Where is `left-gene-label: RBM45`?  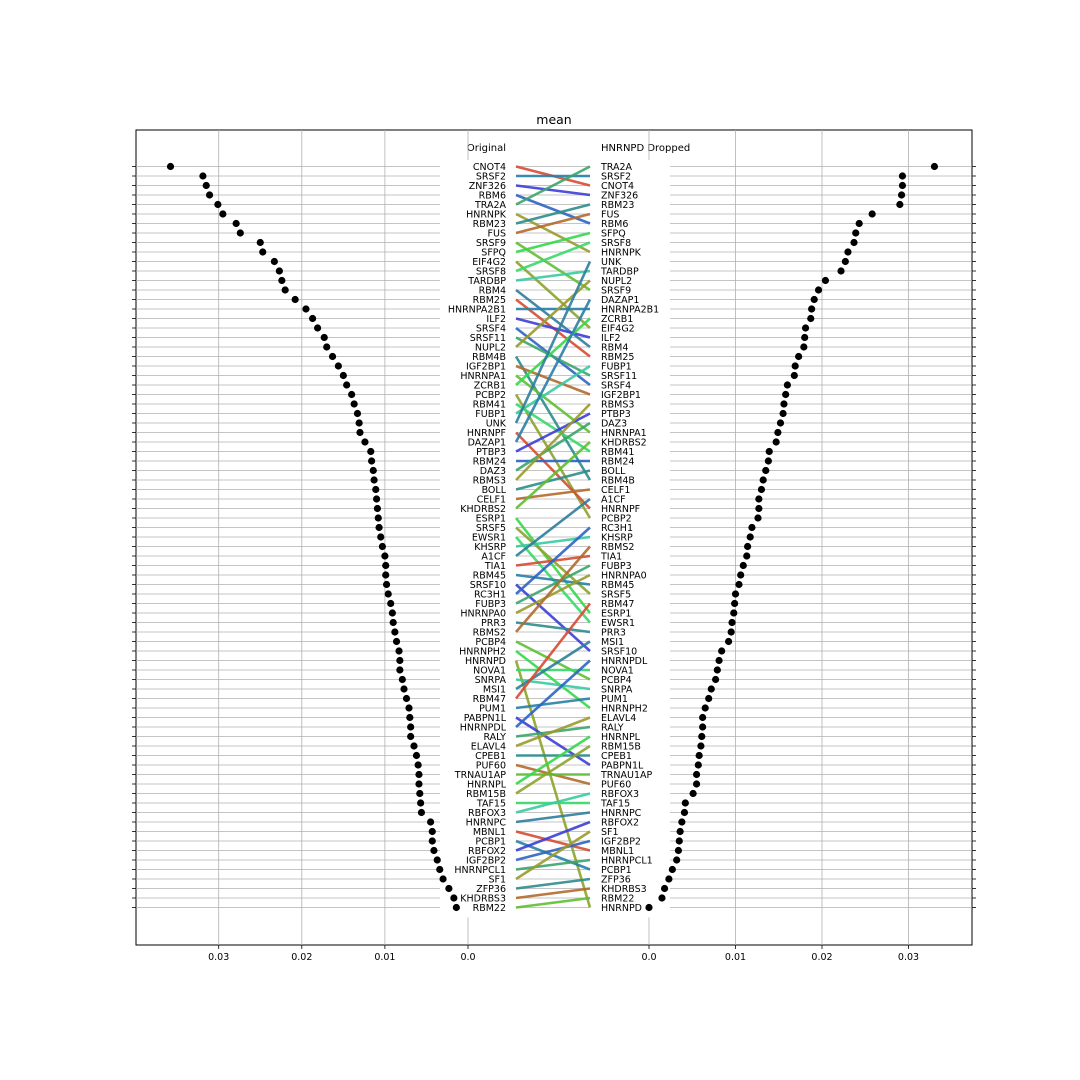
left-gene-label: RBM45 is located at coordinates (489, 576).